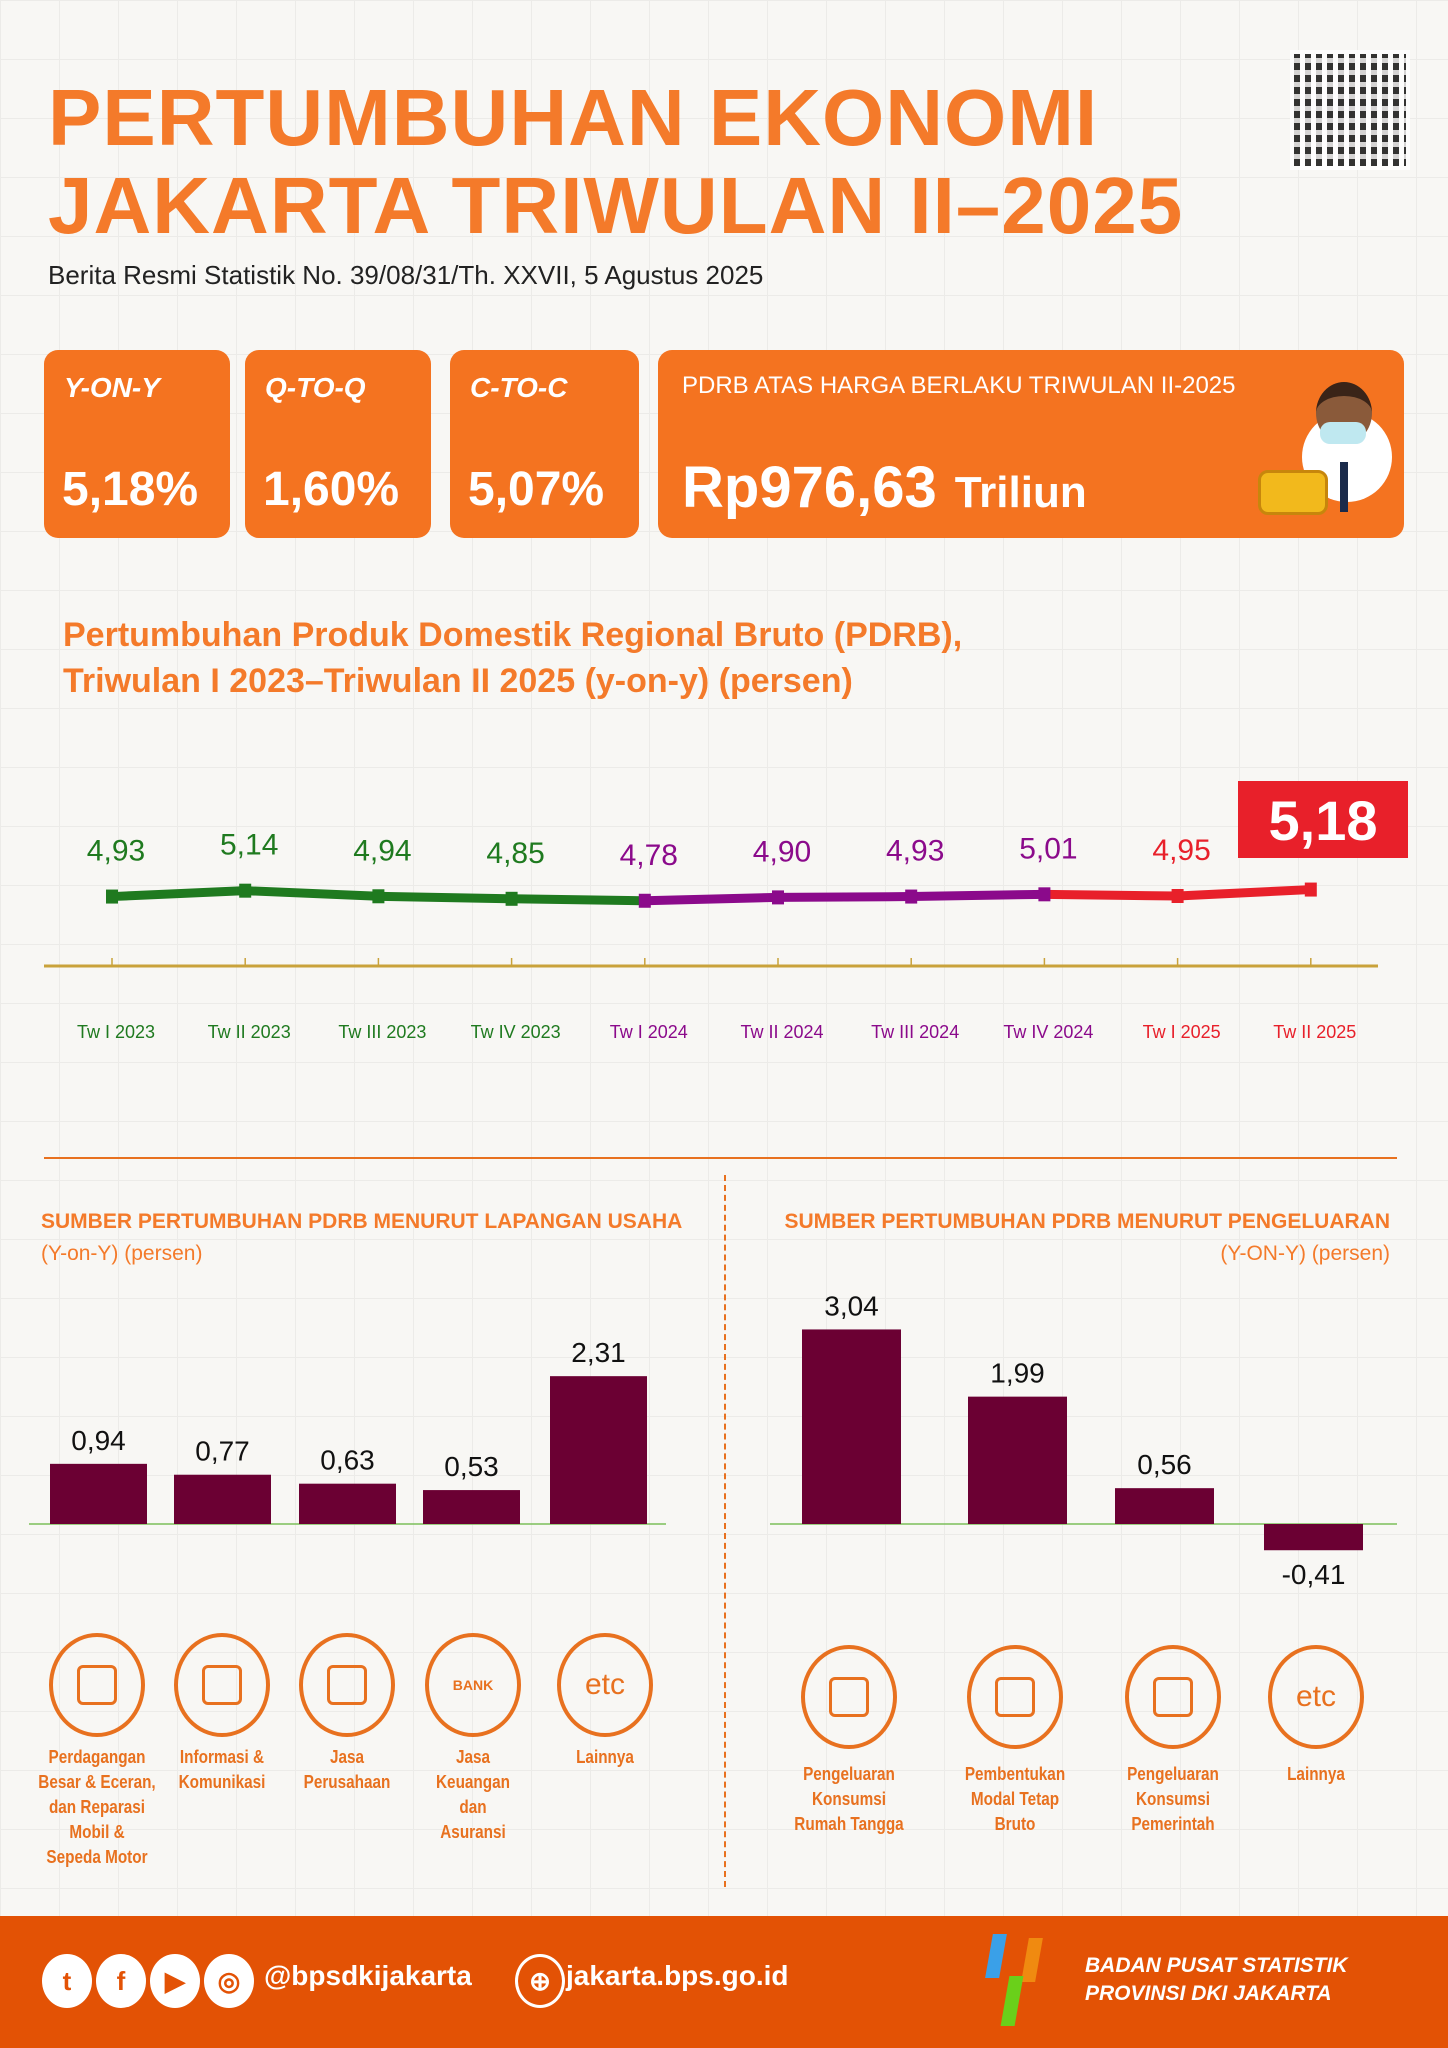  What do you see at coordinates (249, 1032) in the screenshot?
I see `x-tick-label: Tw II 2023` at bounding box center [249, 1032].